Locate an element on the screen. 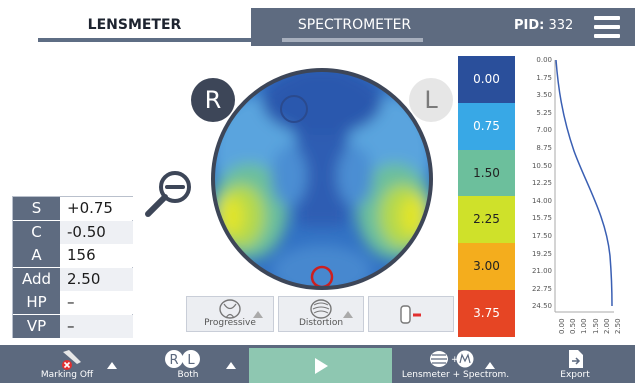  measurement-key: VP is located at coordinates (36, 326).